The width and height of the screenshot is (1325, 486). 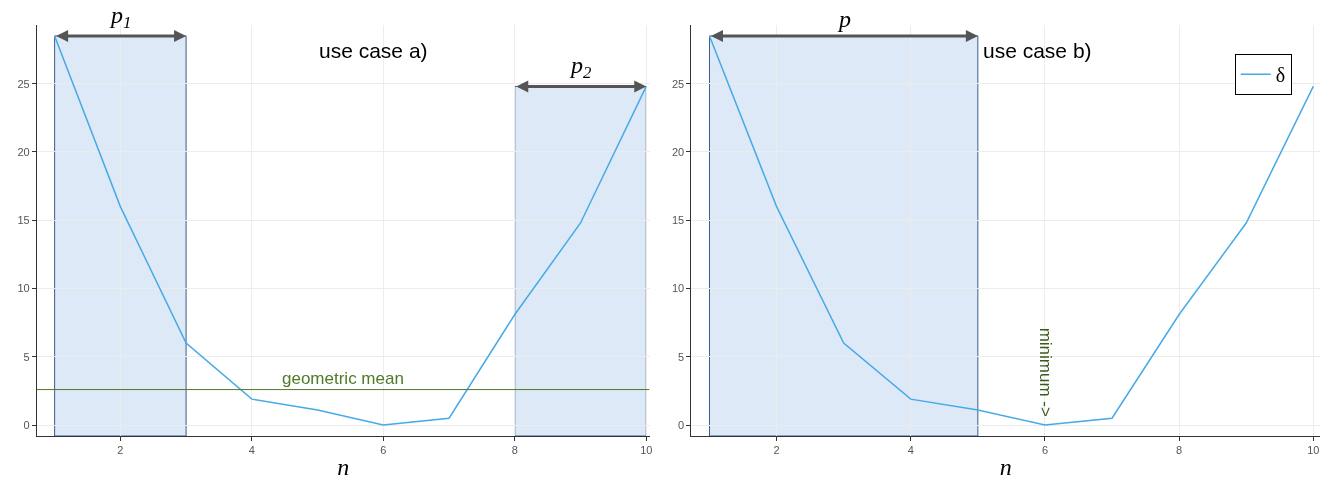 I want to click on band-label: p$_{1}$, so click(x=120, y=17).